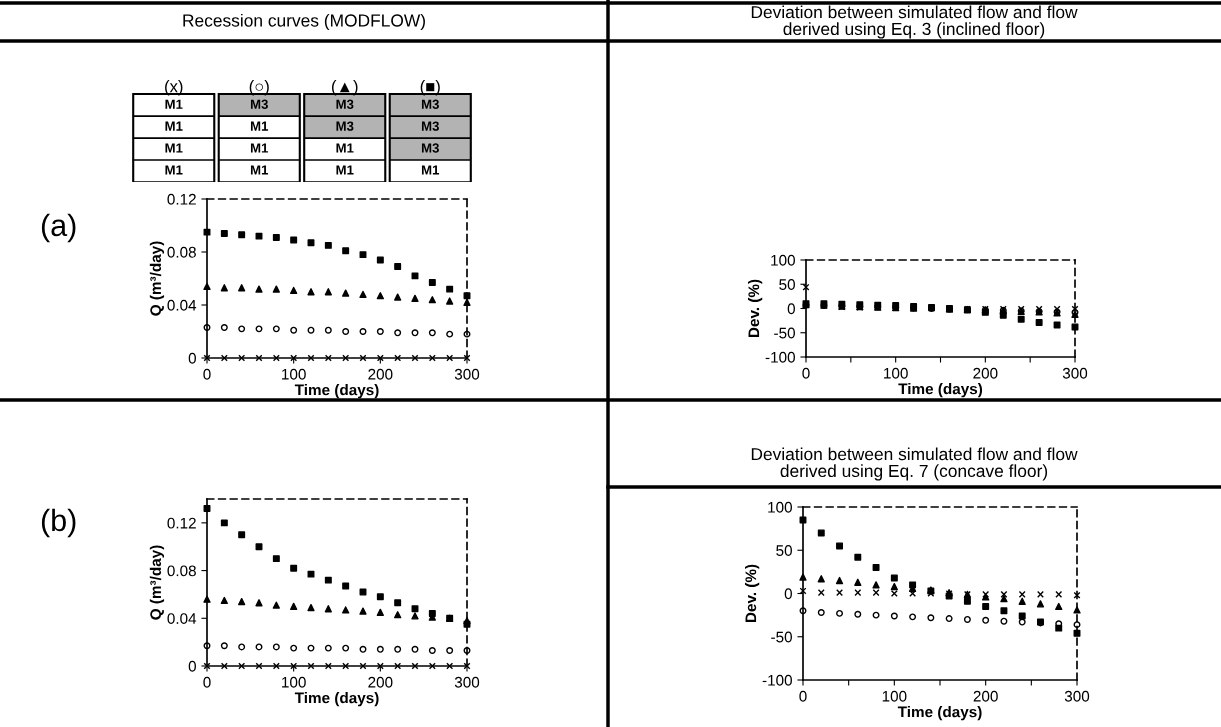 This screenshot has height=727, width=1221. Describe the element at coordinates (58, 523) in the screenshot. I see `text: (b)` at that location.